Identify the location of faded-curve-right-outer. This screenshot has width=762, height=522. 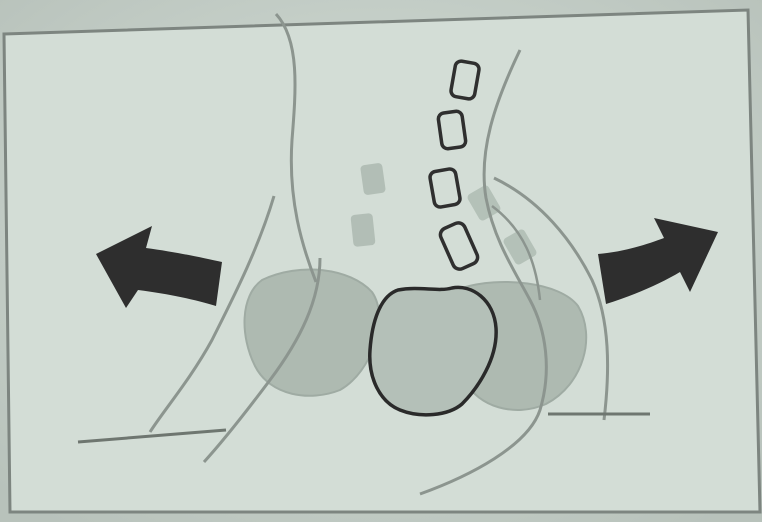
(551, 298).